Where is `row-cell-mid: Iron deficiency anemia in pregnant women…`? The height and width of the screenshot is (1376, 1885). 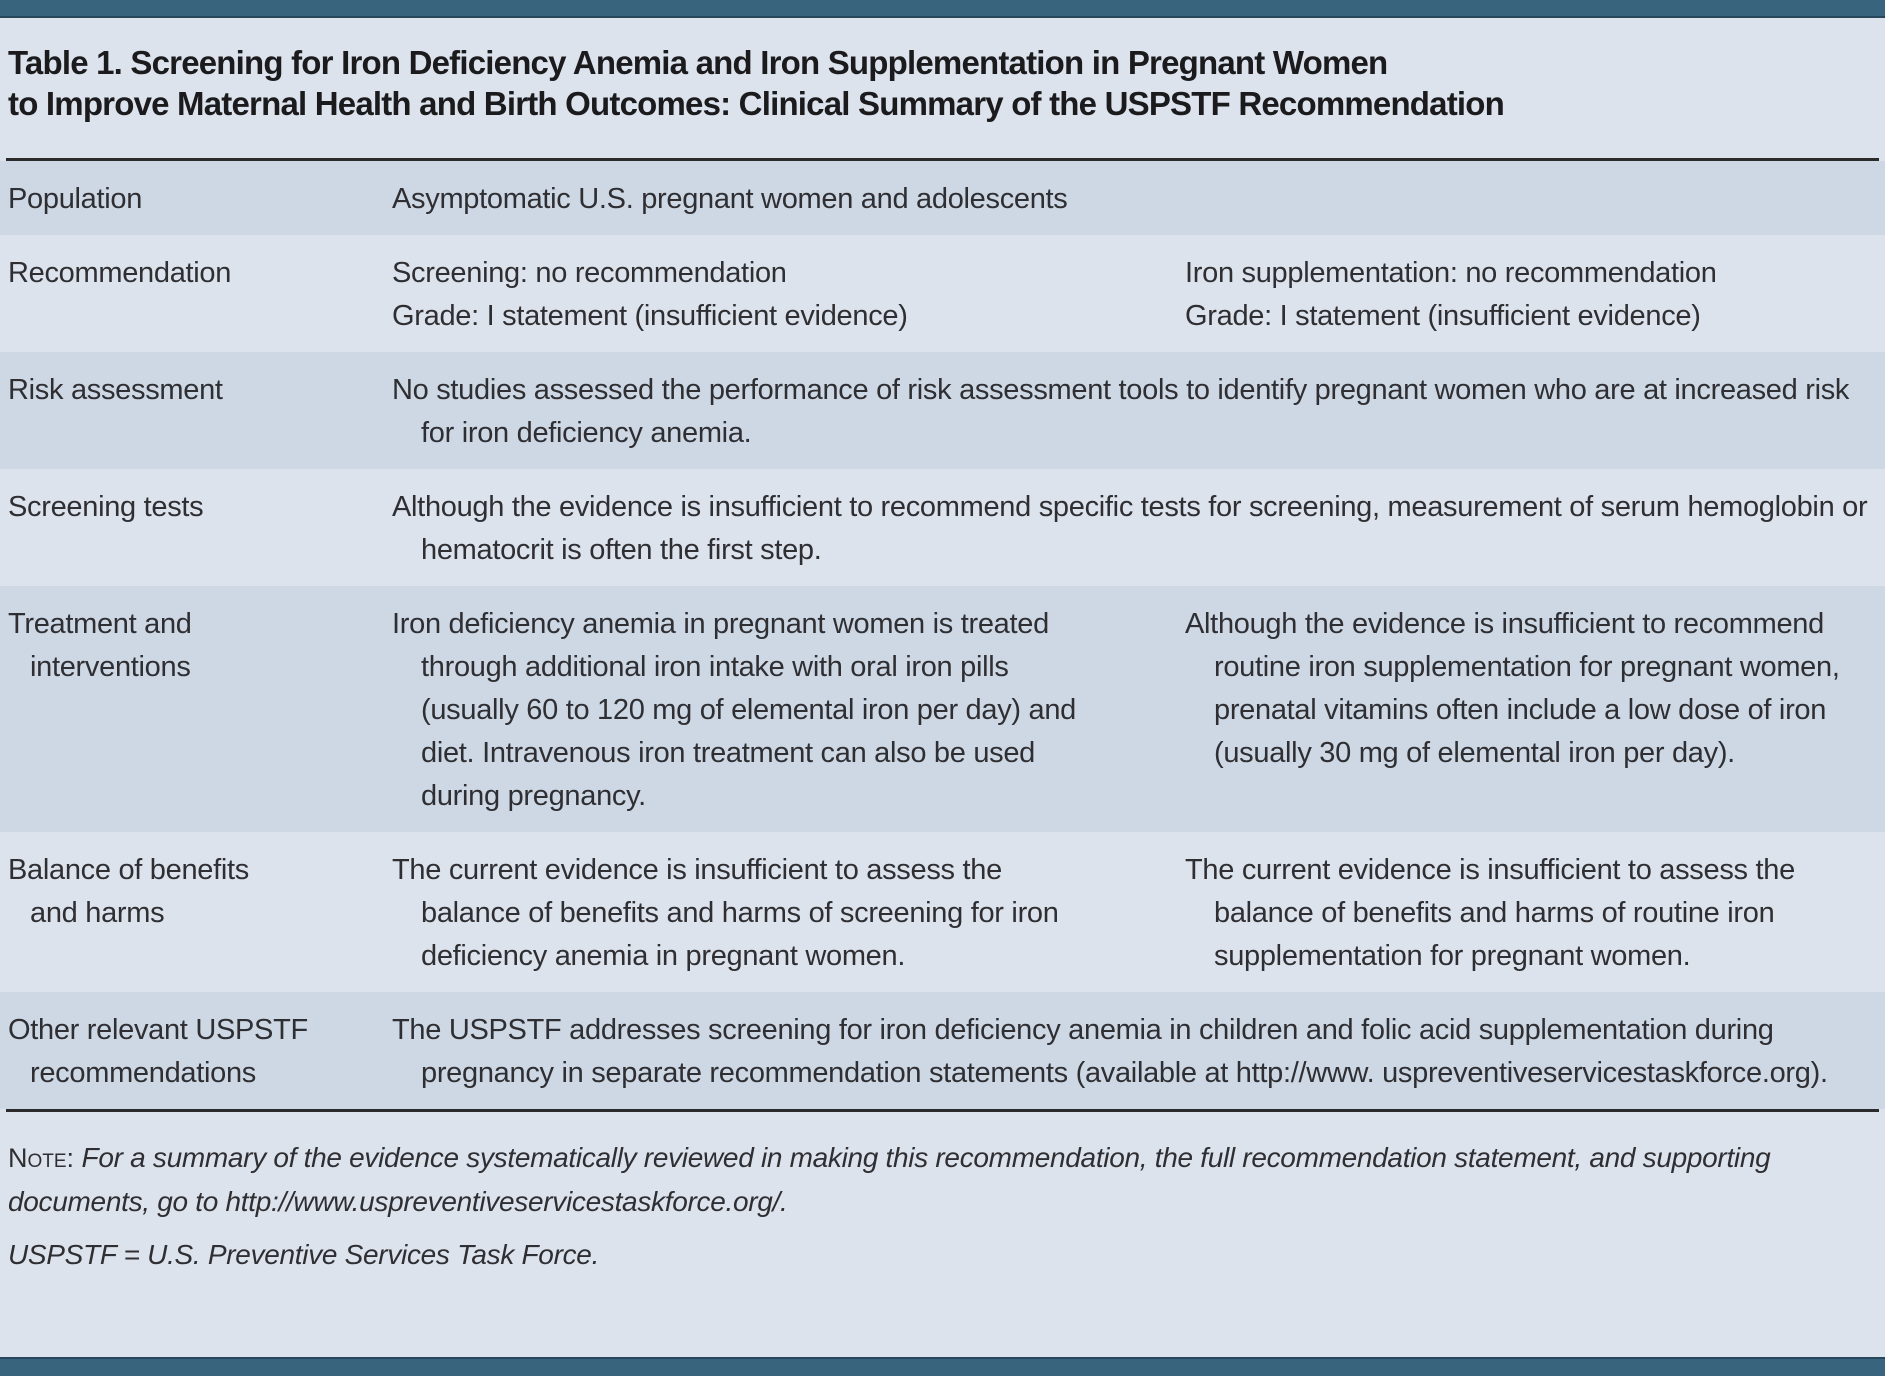 row-cell-mid: Iron deficiency anemia in pregnant women… is located at coordinates (752, 710).